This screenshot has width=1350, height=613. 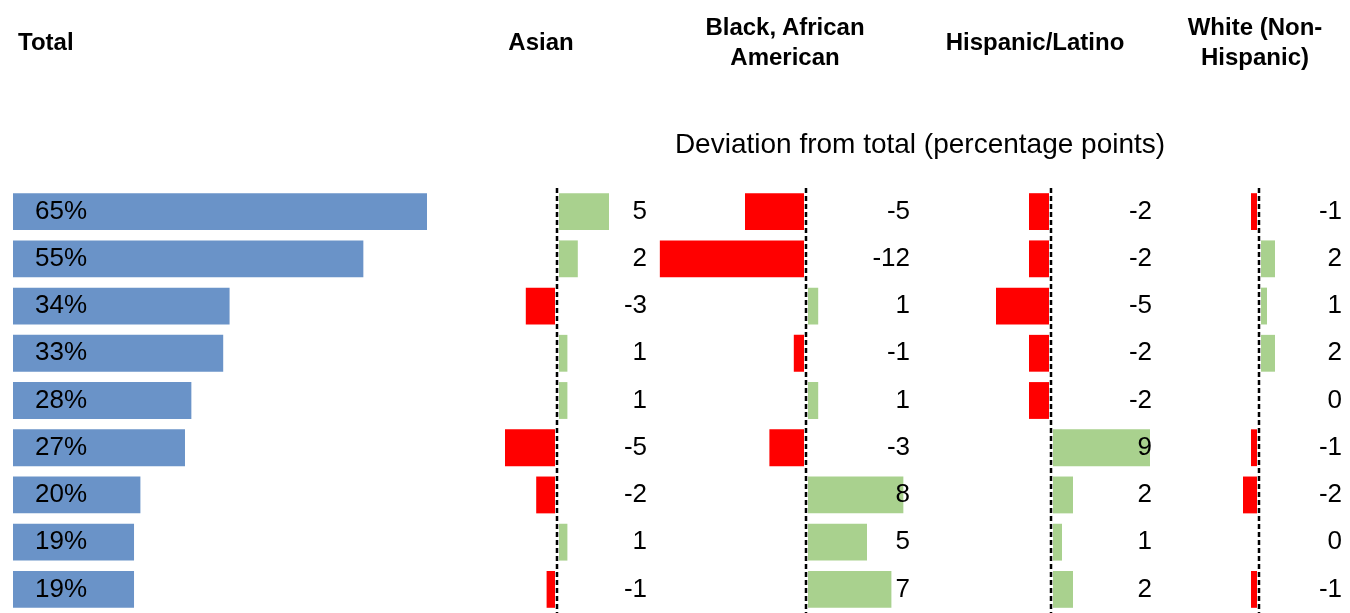 I want to click on chart-title: White (Non-Hispanic), so click(x=1255, y=42).